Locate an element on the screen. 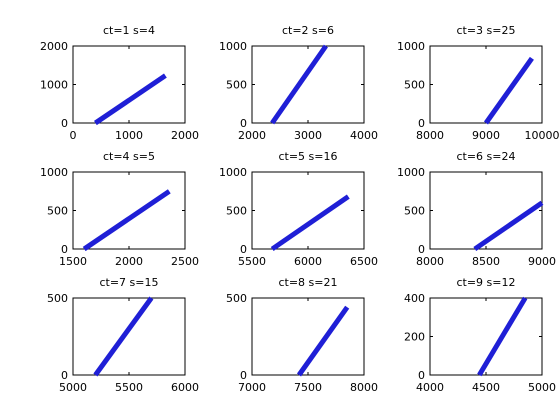  subplot-5: ct=5 s=16 5500 6000 6500 0 500 1000 is located at coordinates (298, 209).